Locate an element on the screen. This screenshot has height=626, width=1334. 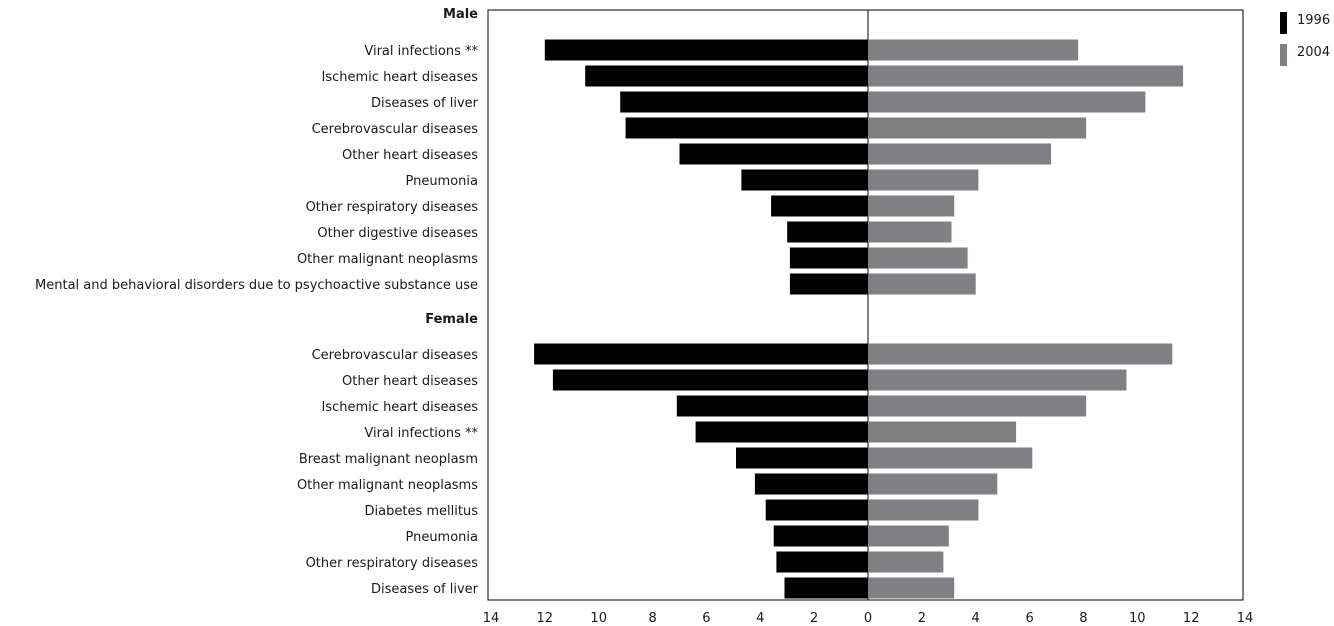
category-label: Breast malignant neoplasm is located at coordinates (388, 459).